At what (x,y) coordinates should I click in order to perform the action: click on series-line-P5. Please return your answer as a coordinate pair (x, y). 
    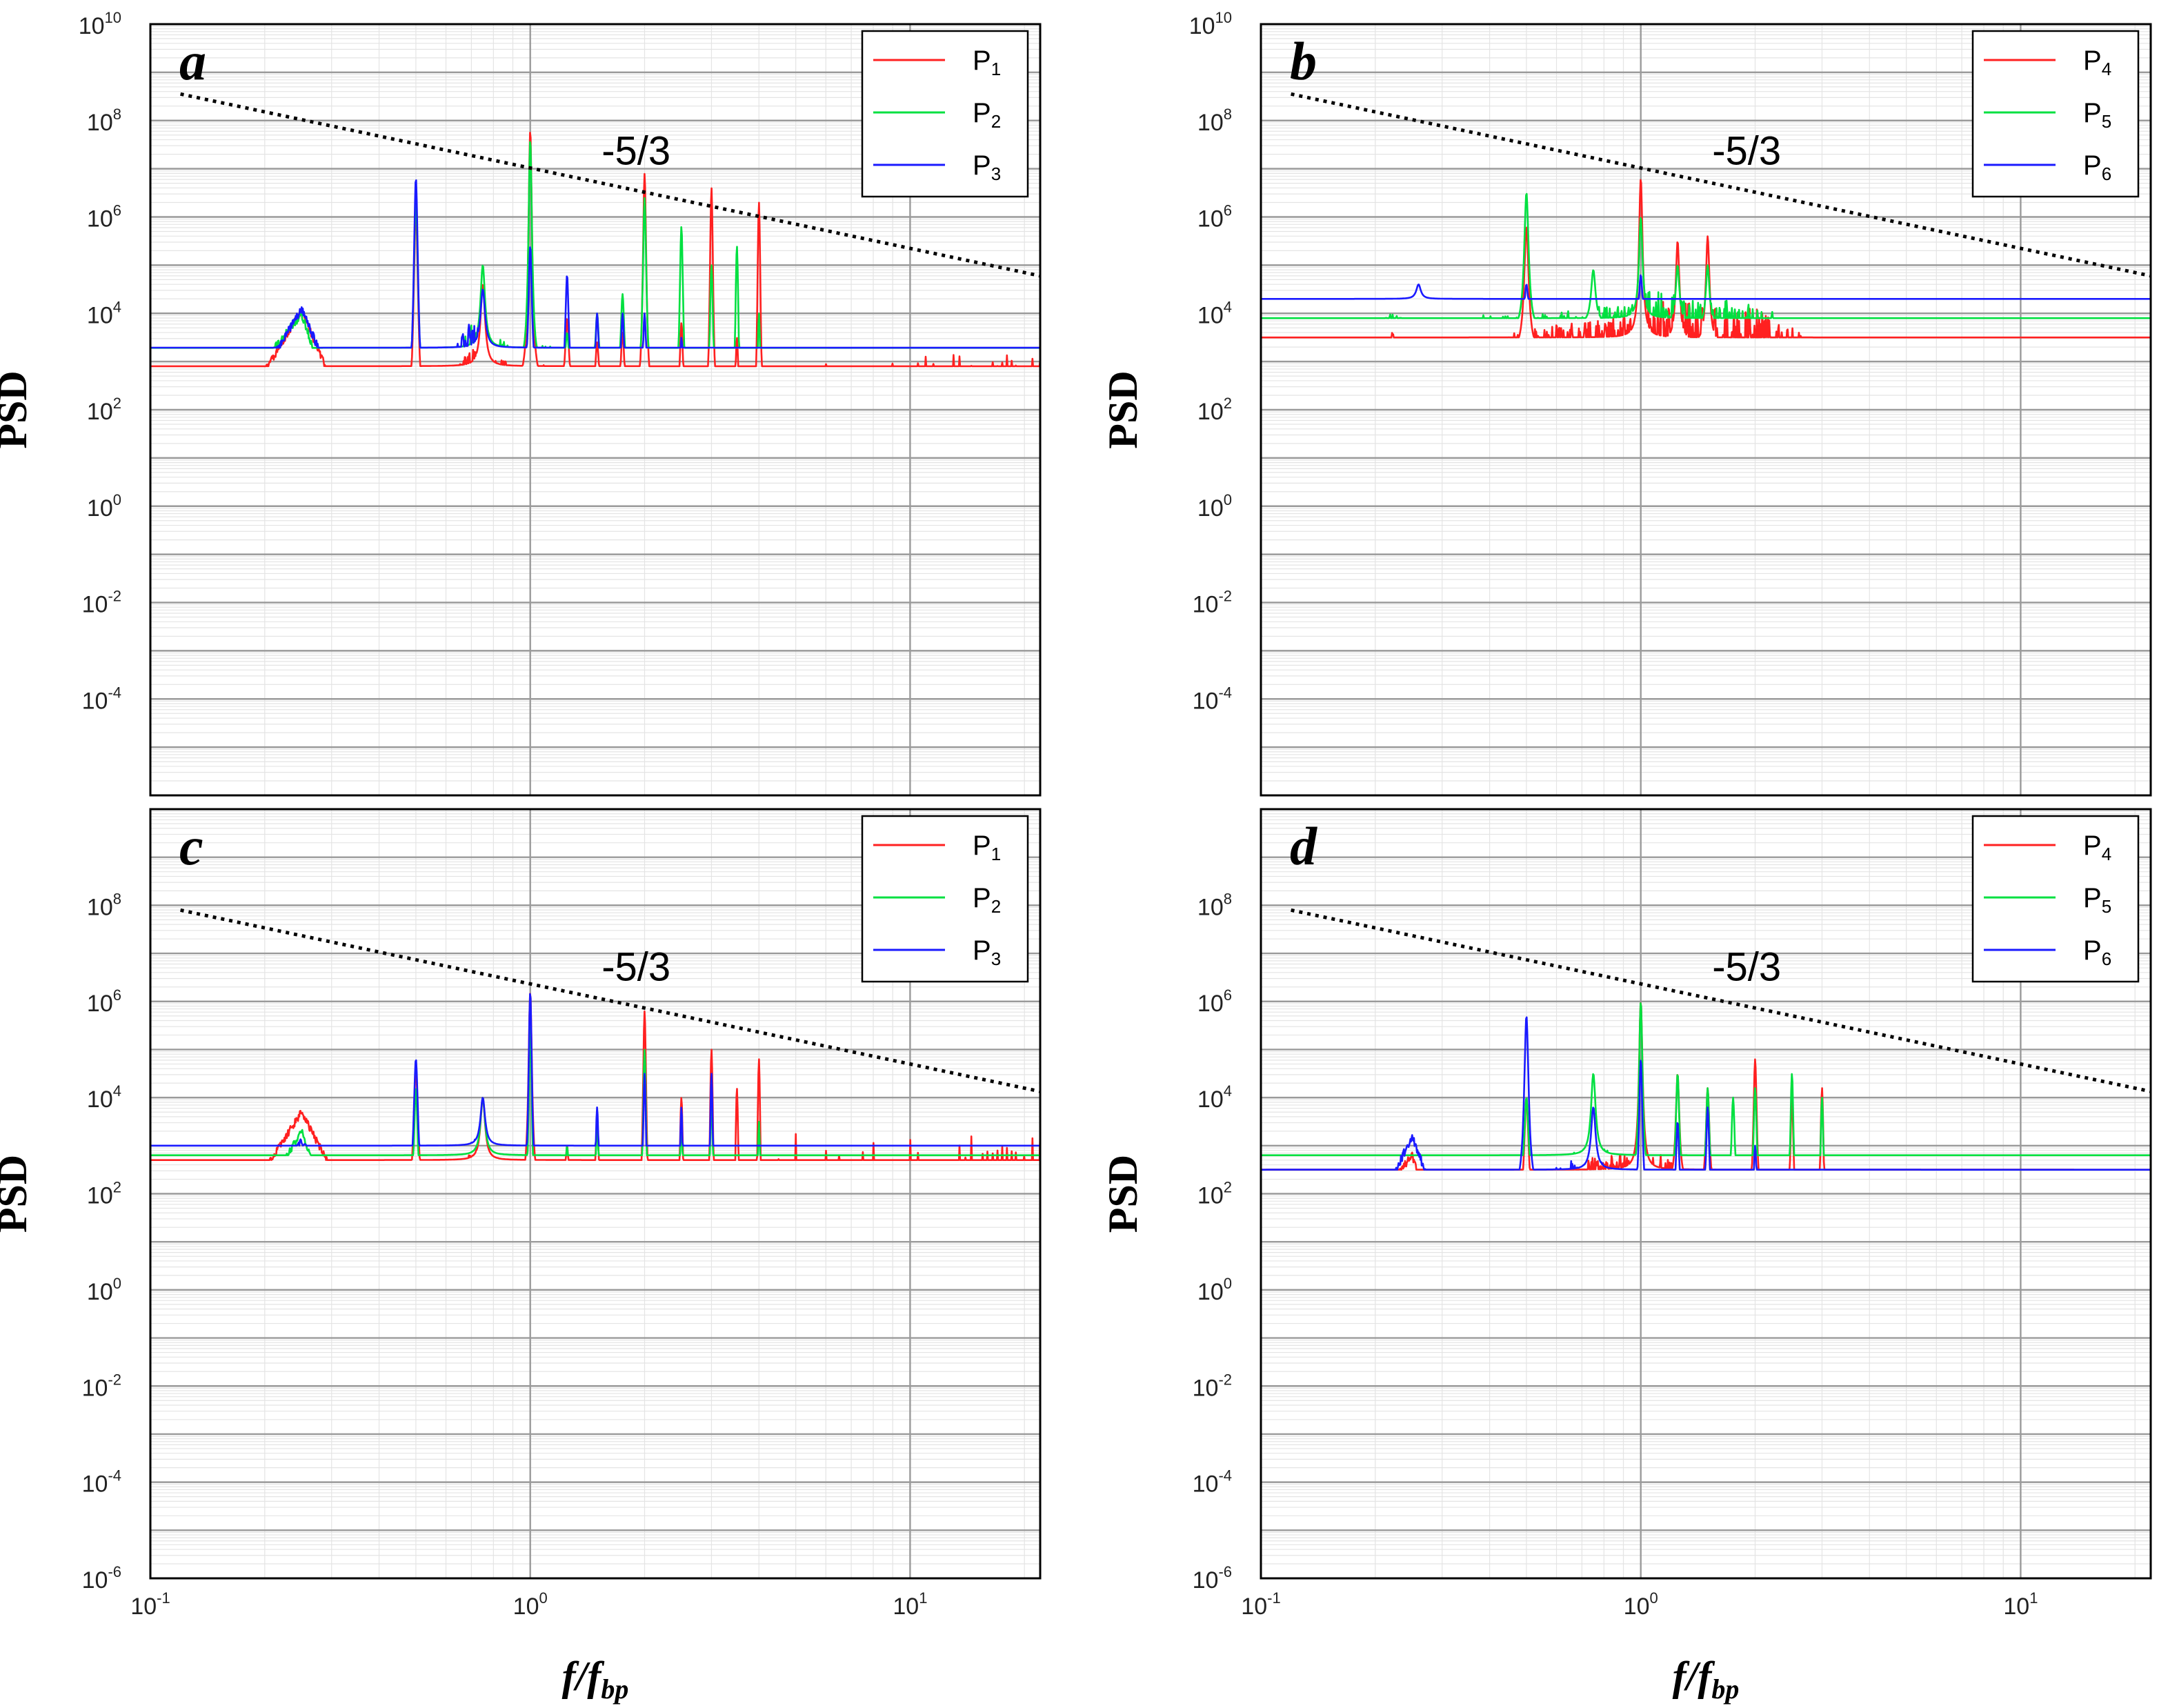
    Looking at the image, I should click on (1706, 255).